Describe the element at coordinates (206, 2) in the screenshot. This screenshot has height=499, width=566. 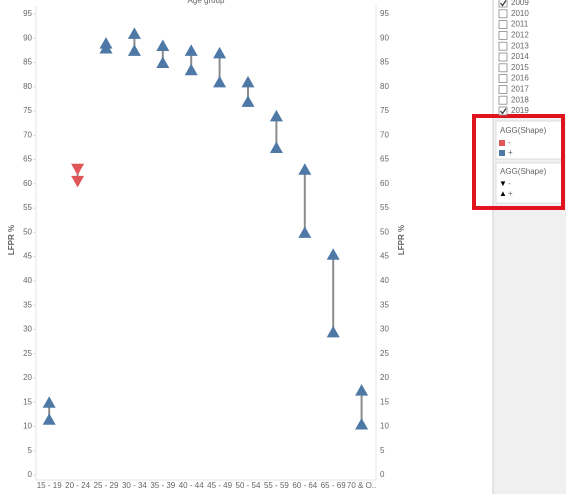
I see `column-header: Age group` at that location.